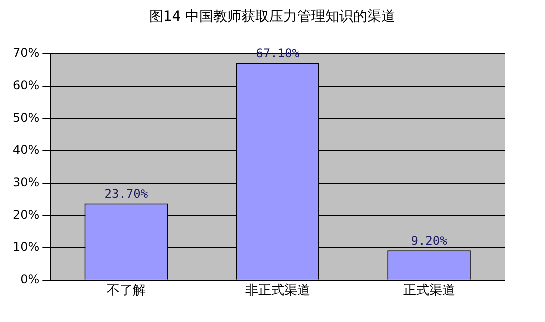 The height and width of the screenshot is (322, 545). I want to click on y-tick-label: 30%, so click(26, 182).